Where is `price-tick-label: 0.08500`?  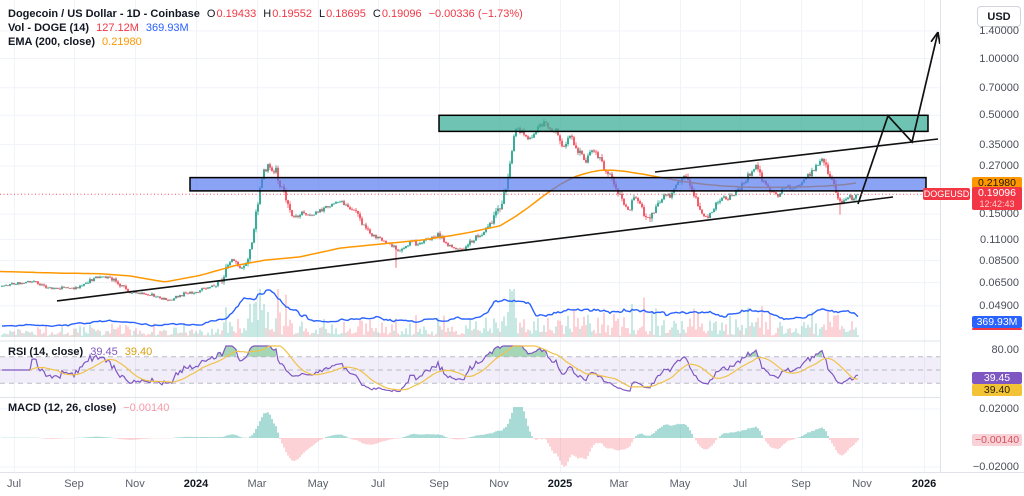
price-tick-label: 0.08500 is located at coordinates (999, 260).